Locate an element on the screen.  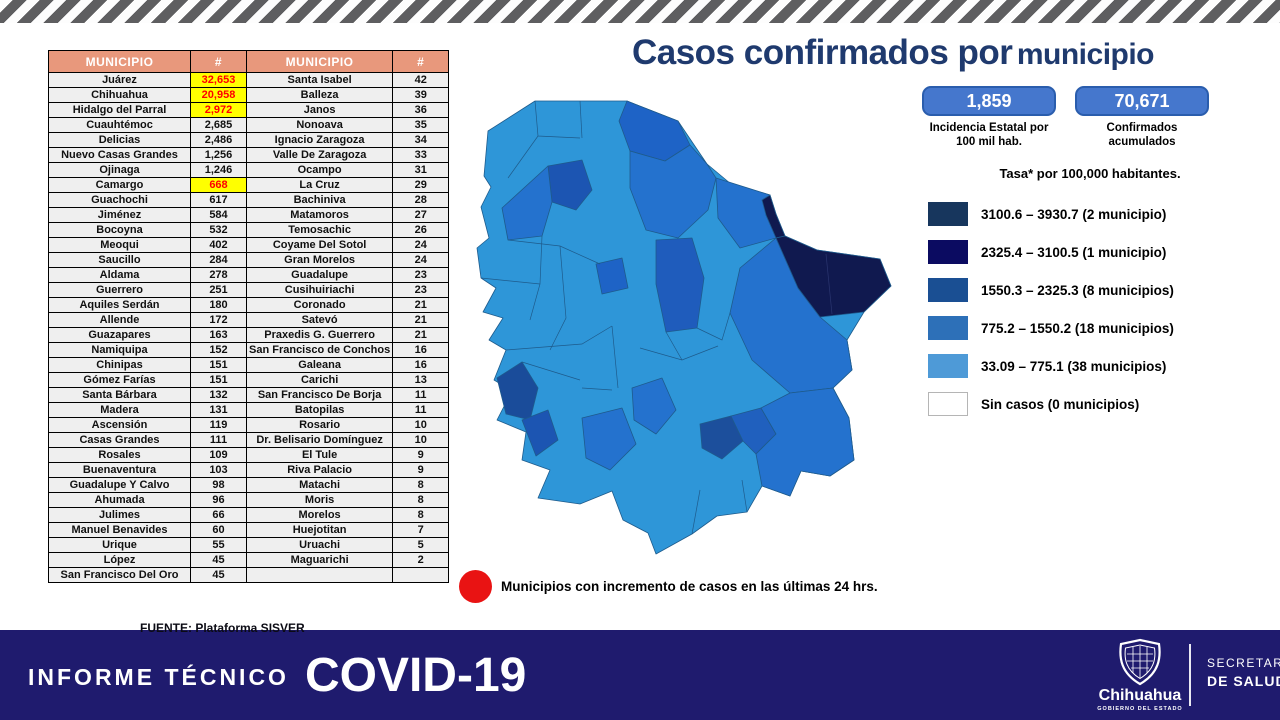
municipality-count: 23 is located at coordinates (421, 275).